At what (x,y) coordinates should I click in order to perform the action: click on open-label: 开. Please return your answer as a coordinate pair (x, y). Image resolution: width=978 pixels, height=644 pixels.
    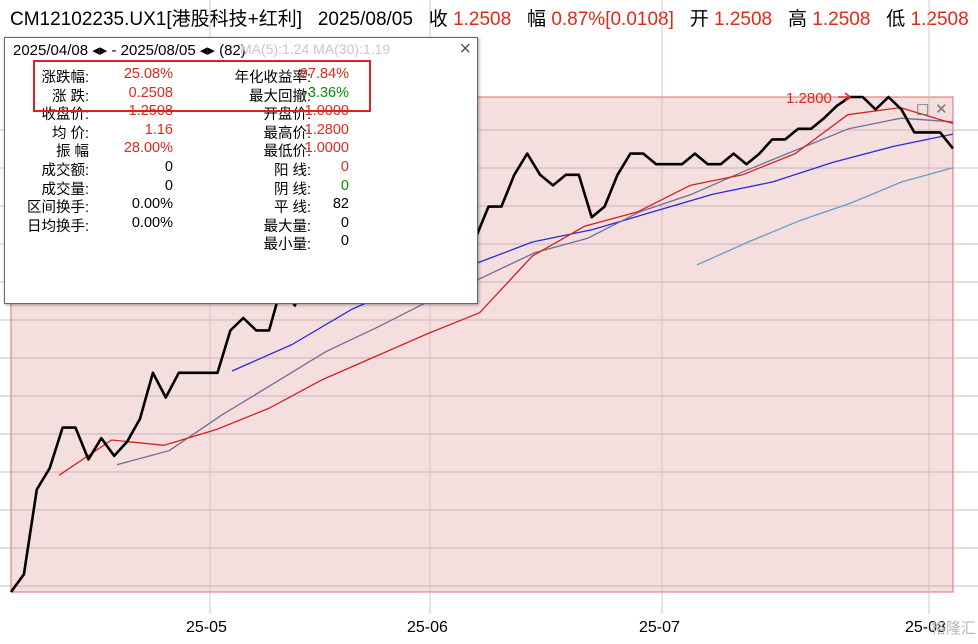
    Looking at the image, I should click on (699, 19).